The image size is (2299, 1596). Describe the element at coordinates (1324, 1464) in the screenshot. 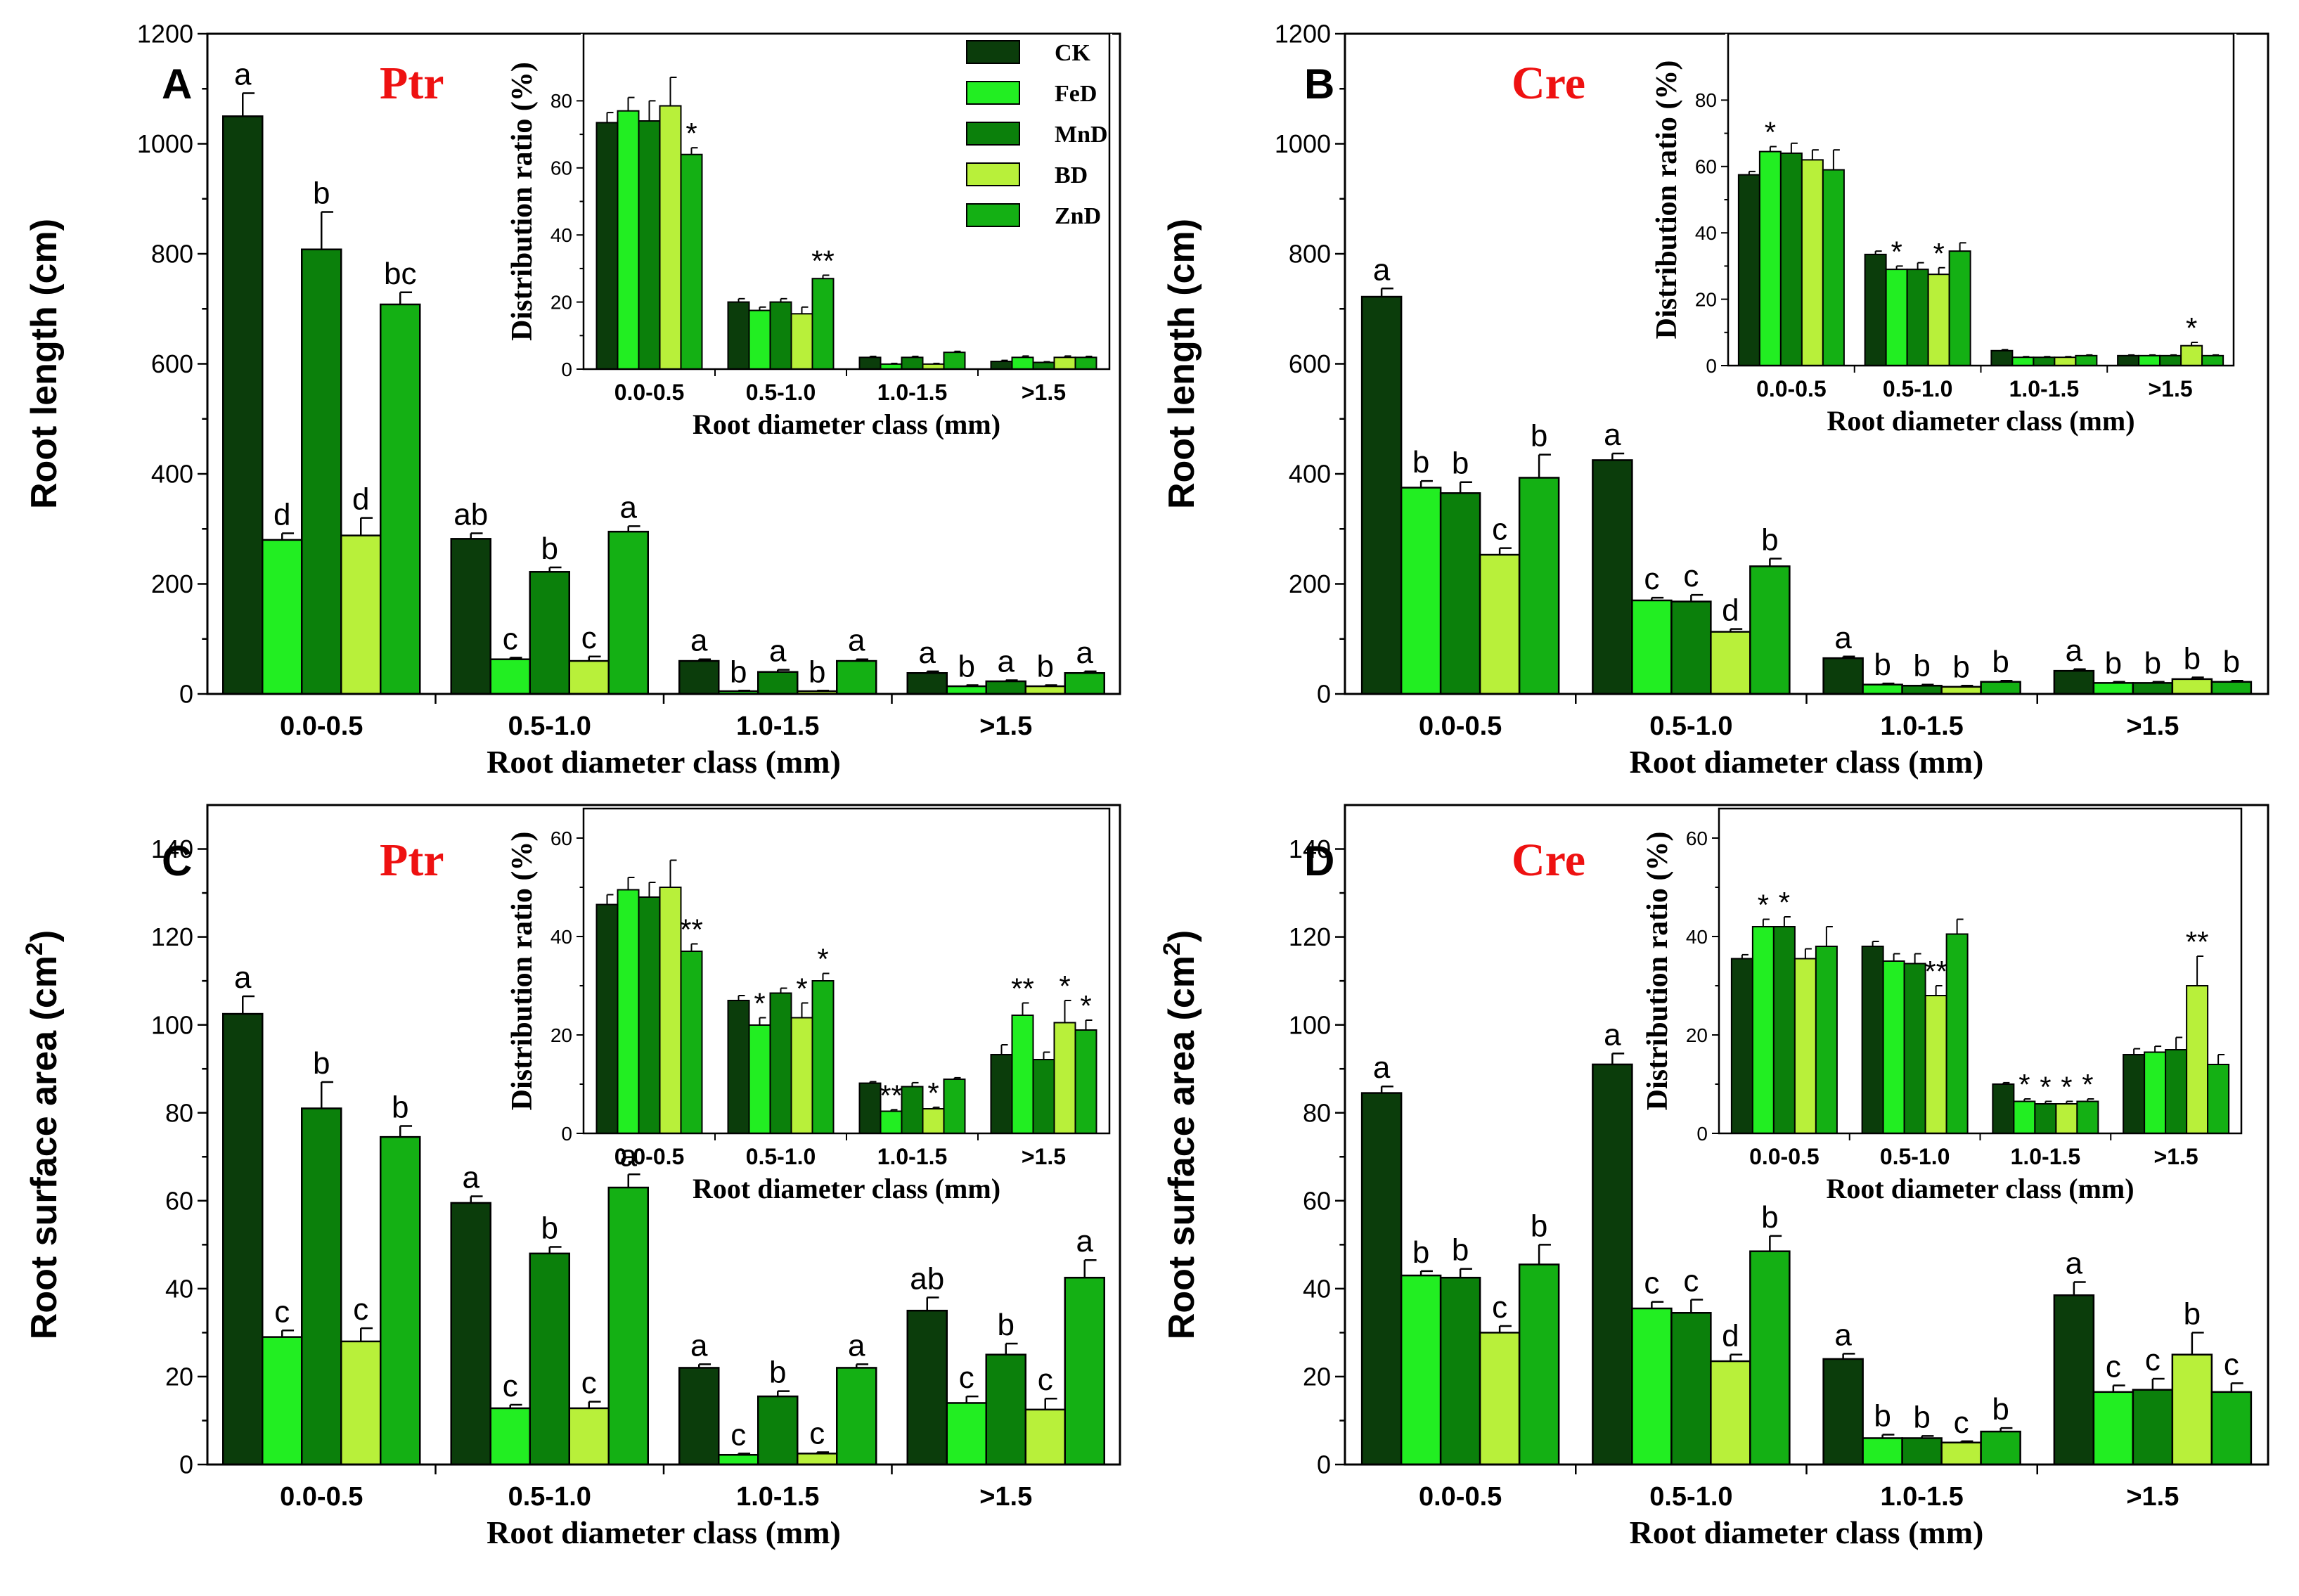

I see `y-tick-label: 0` at that location.